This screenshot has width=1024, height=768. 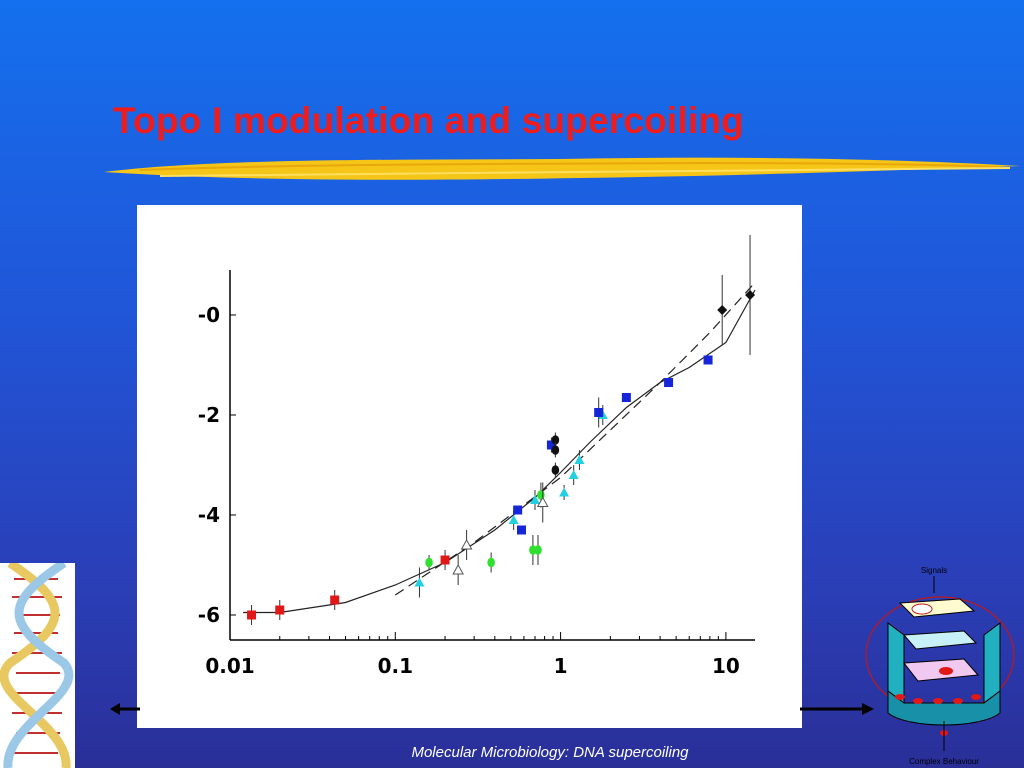 What do you see at coordinates (395, 666) in the screenshot?
I see `x-tick-label: 0.1` at bounding box center [395, 666].